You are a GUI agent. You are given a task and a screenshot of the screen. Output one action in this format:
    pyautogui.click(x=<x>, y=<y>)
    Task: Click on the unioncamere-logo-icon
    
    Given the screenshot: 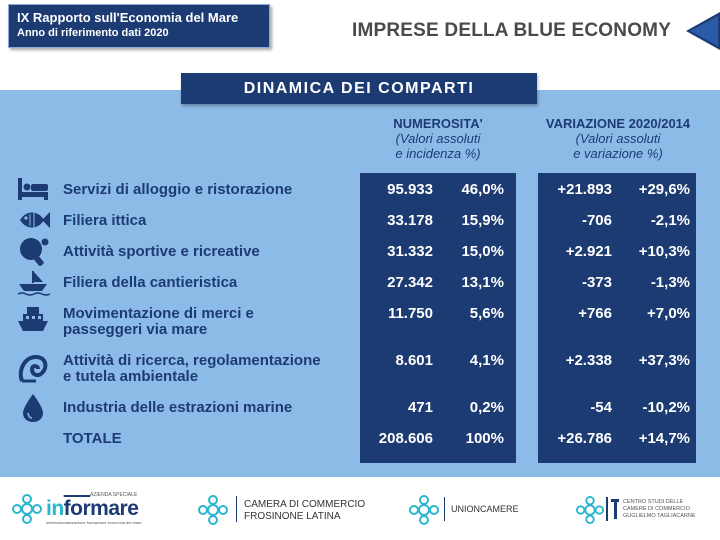 What is the action you would take?
    pyautogui.click(x=424, y=510)
    